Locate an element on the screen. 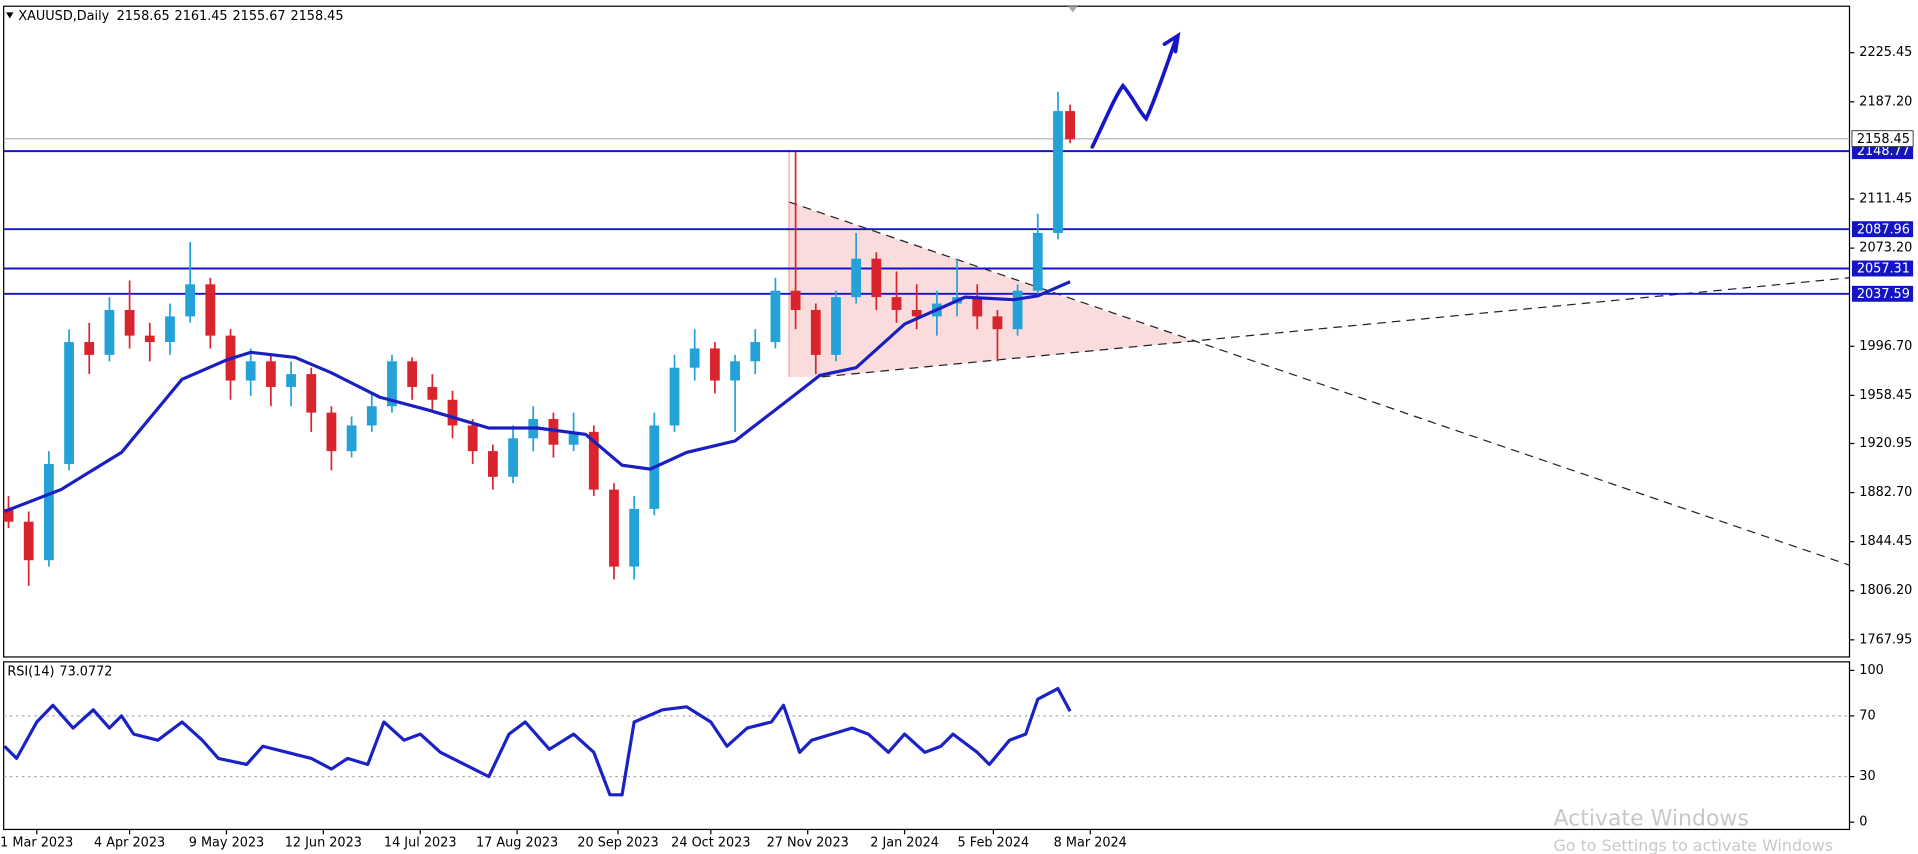 The image size is (1918, 854). x-tick-label: 20 Sep 2023 is located at coordinates (617, 842).